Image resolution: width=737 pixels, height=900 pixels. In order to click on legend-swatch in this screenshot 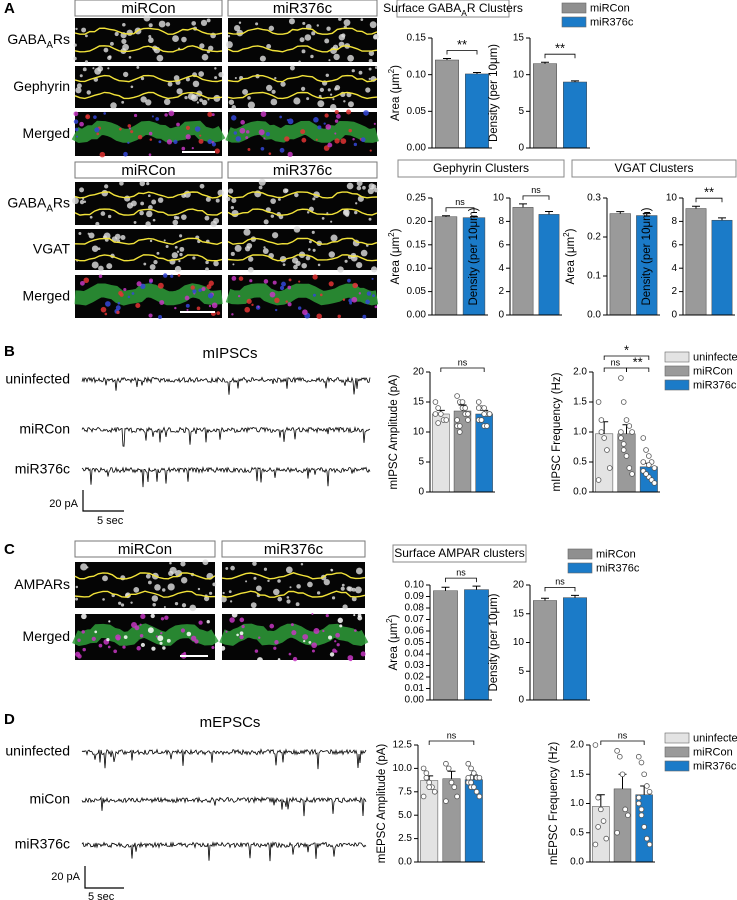, I will do `click(677, 385)`.